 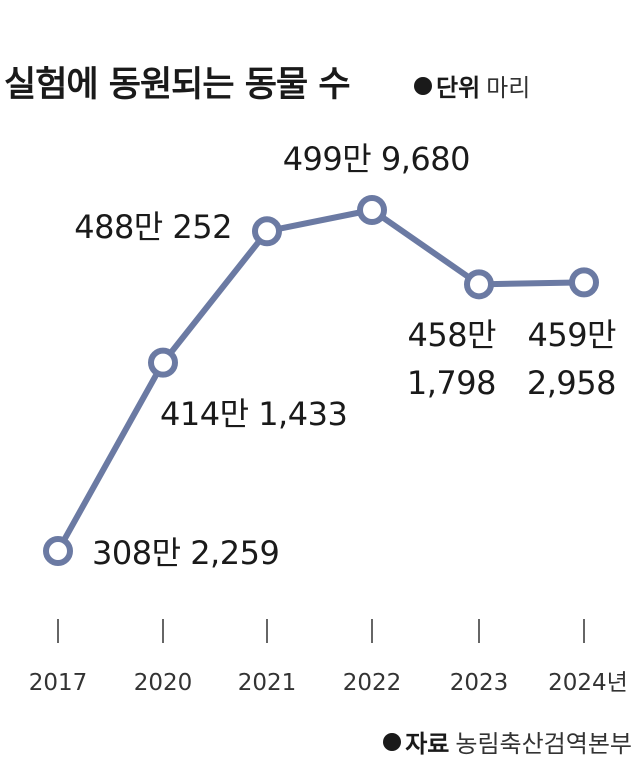 I want to click on data-label: 414만 1,433, so click(x=253, y=414).